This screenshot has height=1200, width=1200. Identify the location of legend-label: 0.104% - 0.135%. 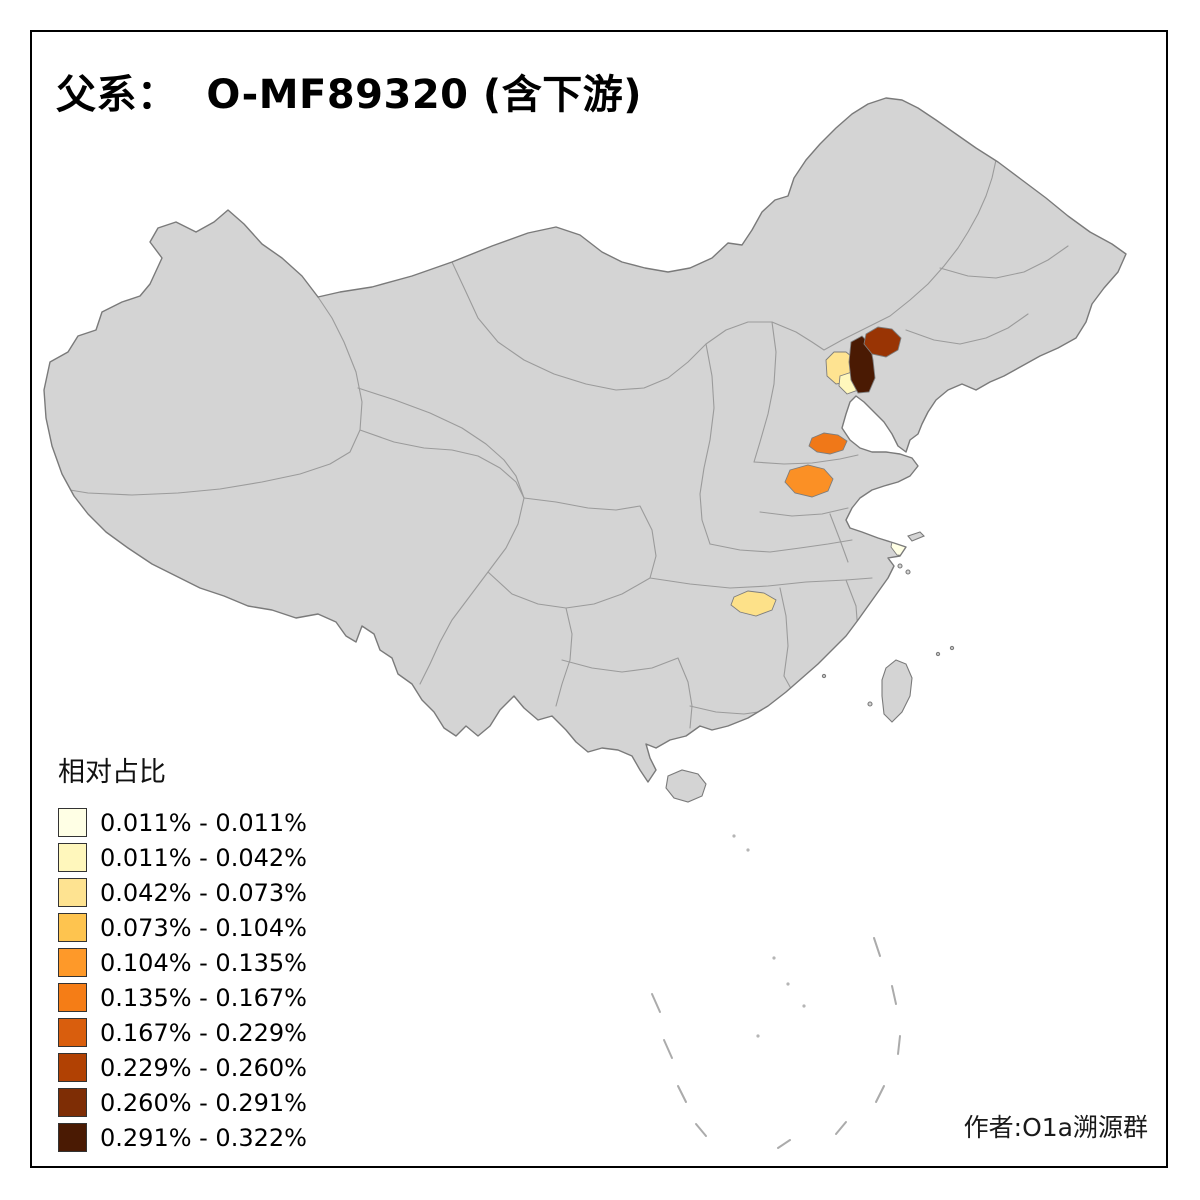
(203, 962).